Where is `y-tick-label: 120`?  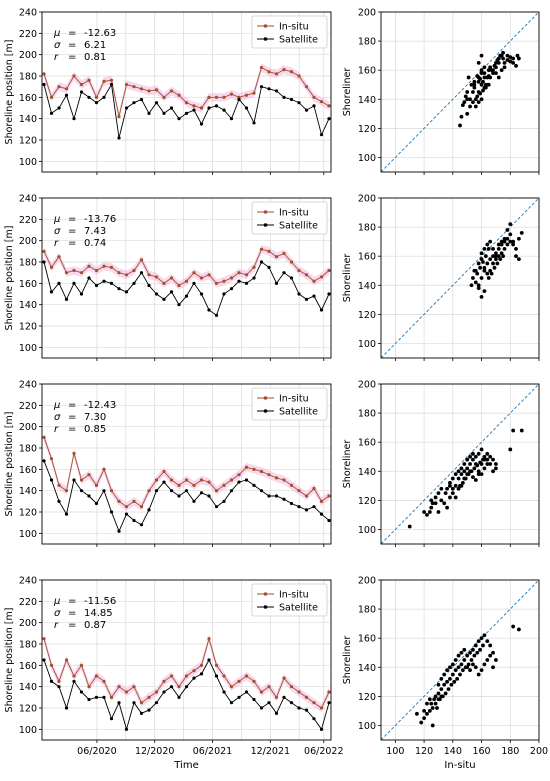
y-tick-label: 120 is located at coordinates (28, 709).